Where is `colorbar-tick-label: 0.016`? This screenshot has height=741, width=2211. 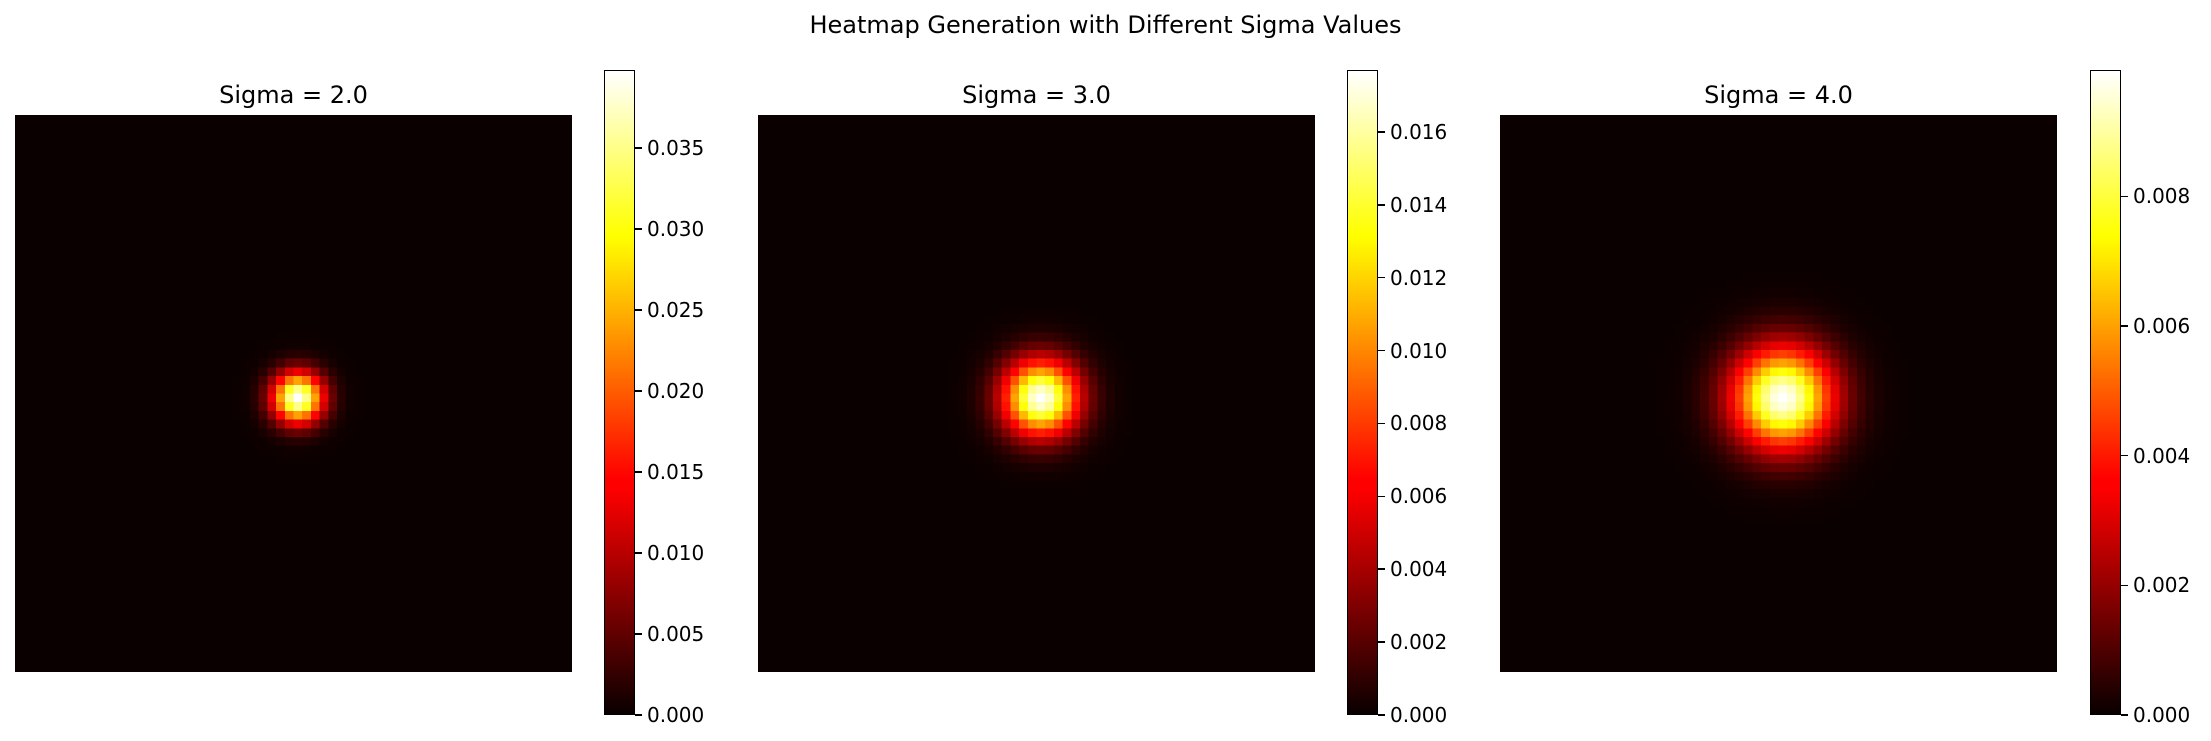
colorbar-tick-label: 0.016 is located at coordinates (1419, 131).